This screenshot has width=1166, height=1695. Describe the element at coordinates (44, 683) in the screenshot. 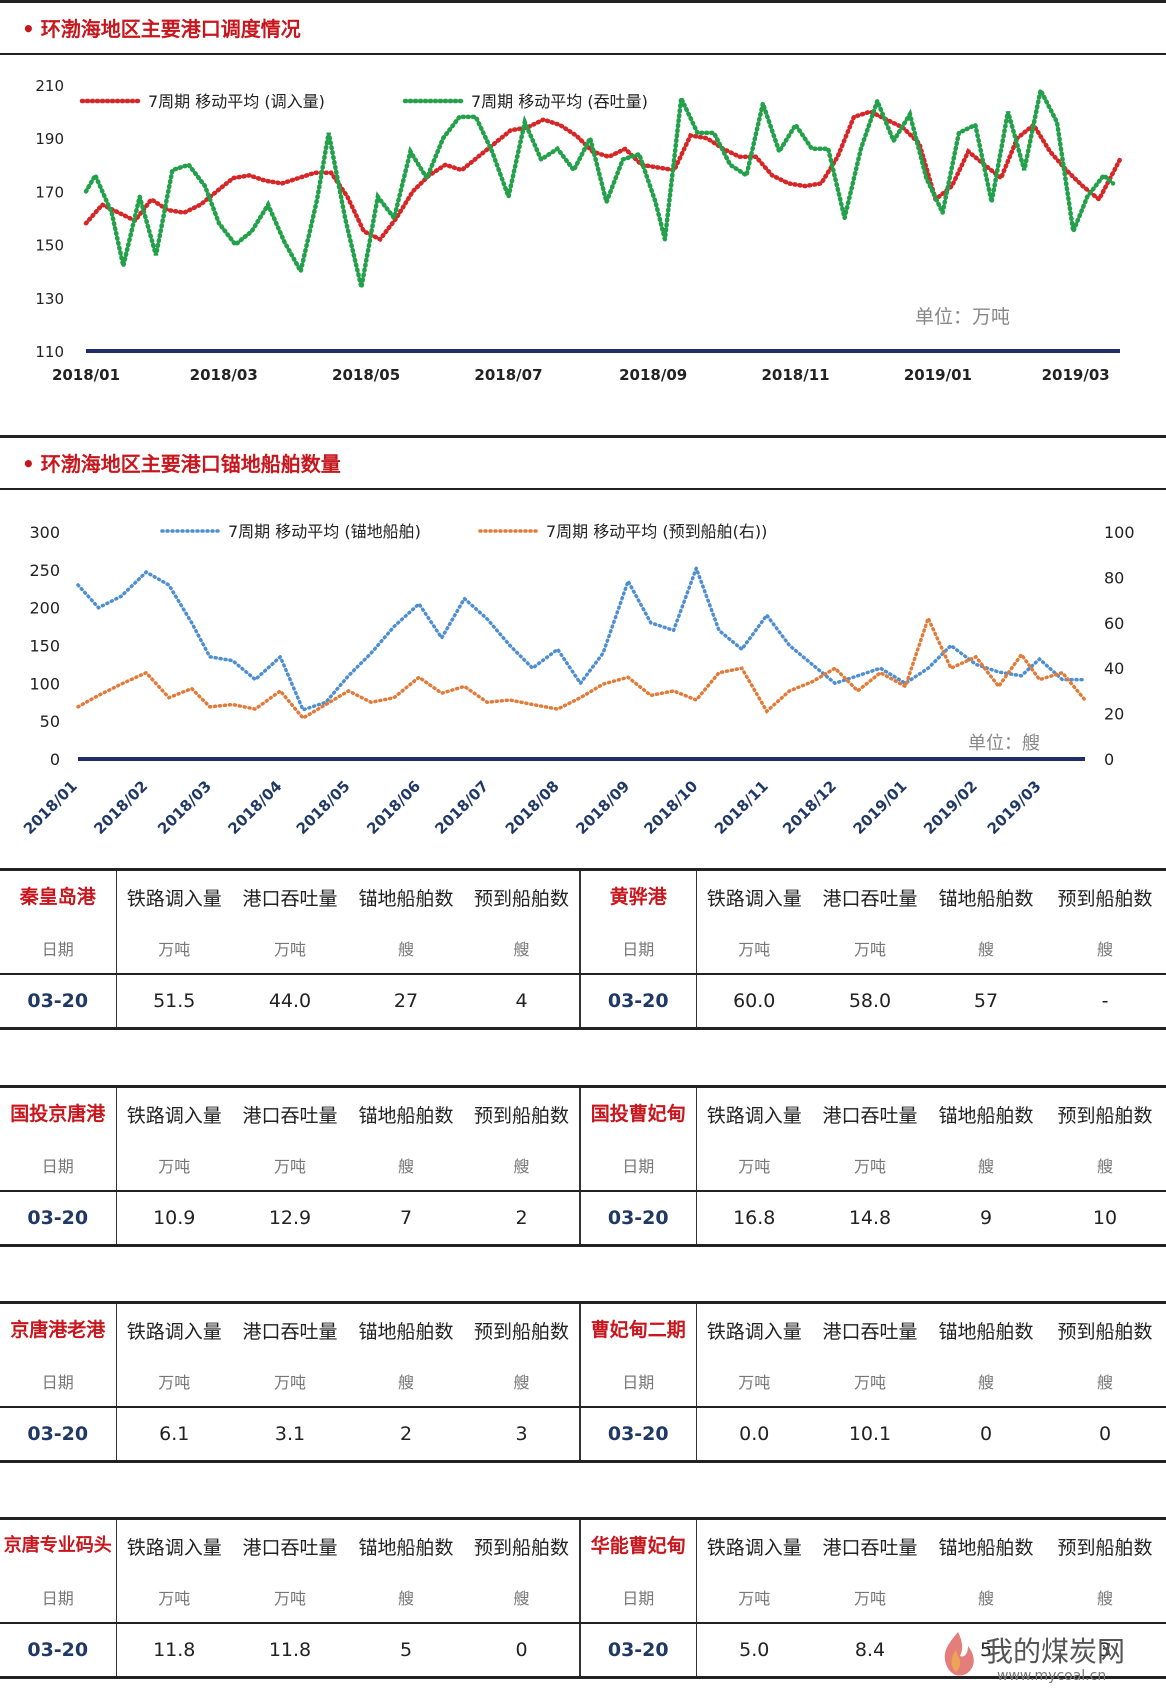

I see `y-left-tick-label: 100` at that location.